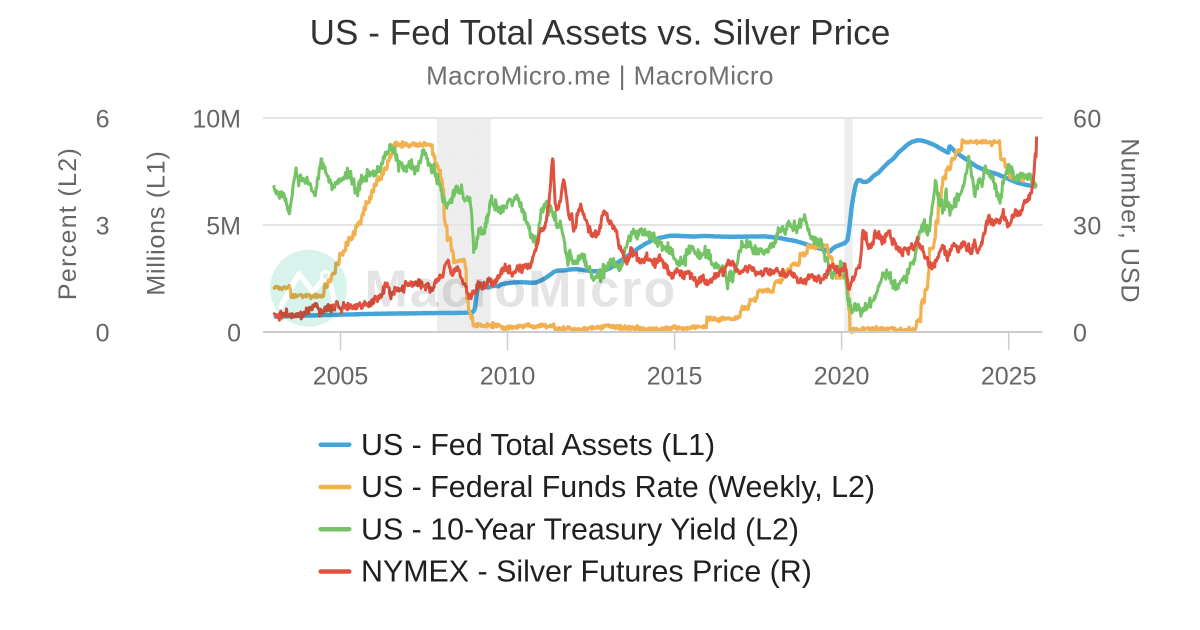 The height and width of the screenshot is (630, 1200). Describe the element at coordinates (538, 445) in the screenshot. I see `svg-text: US - Fed Total Assets (L1)` at that location.